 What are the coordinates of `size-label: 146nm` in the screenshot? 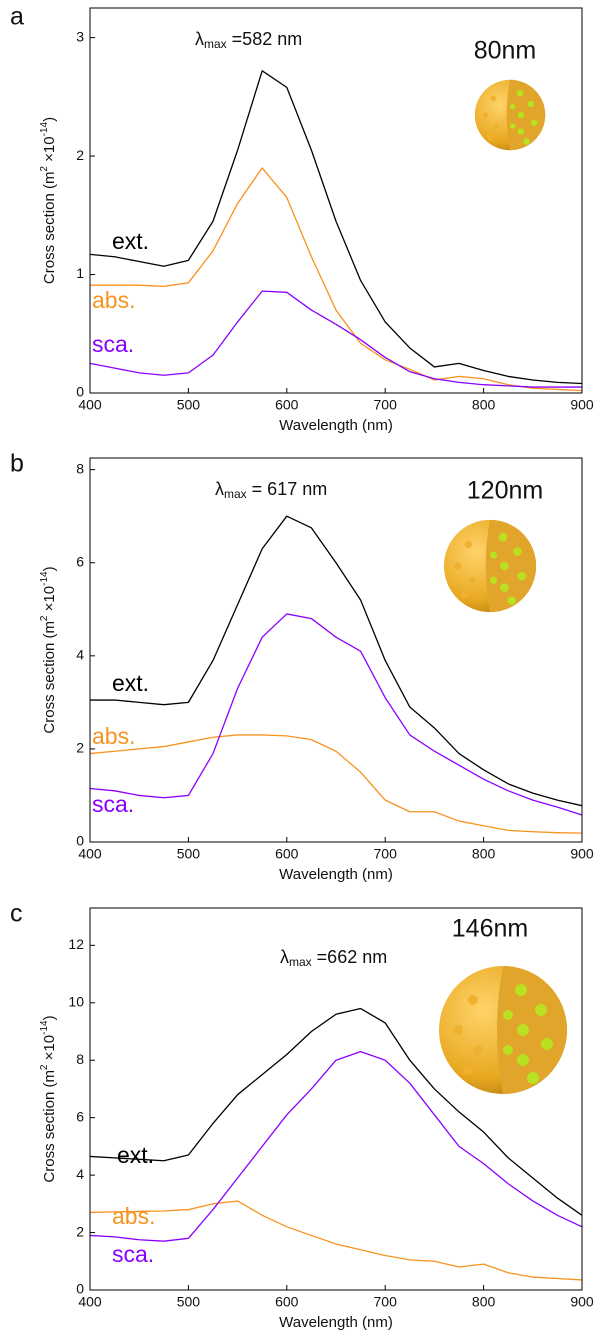 It's located at (490, 929).